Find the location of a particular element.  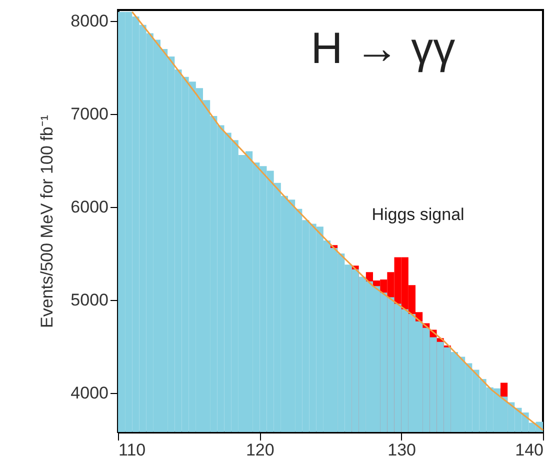

y-tick-label: 8000 is located at coordinates (89, 21).